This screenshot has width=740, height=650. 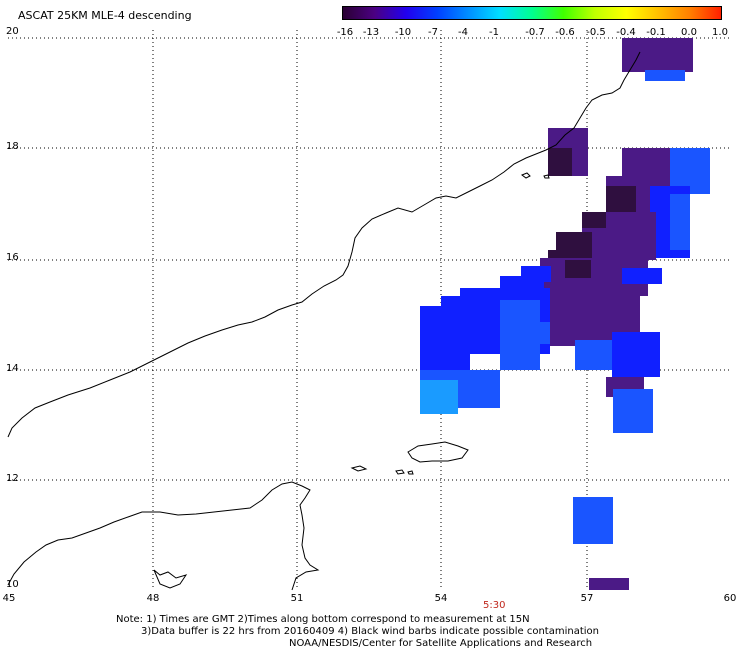 What do you see at coordinates (359, 468) in the screenshot?
I see `abd-al-kuri` at bounding box center [359, 468].